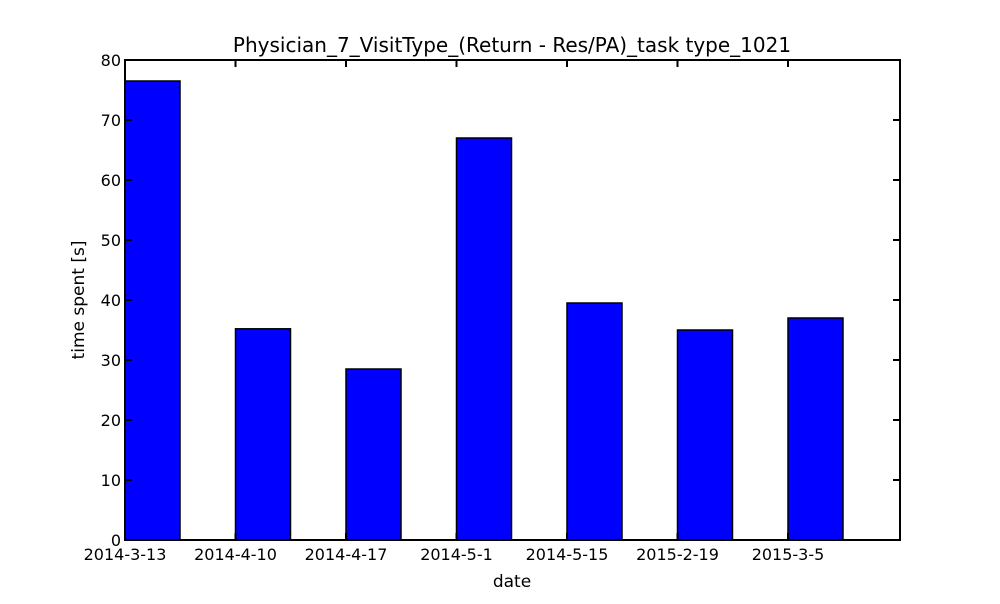 The width and height of the screenshot is (1000, 604). I want to click on y-tick-label: 20, so click(111, 420).